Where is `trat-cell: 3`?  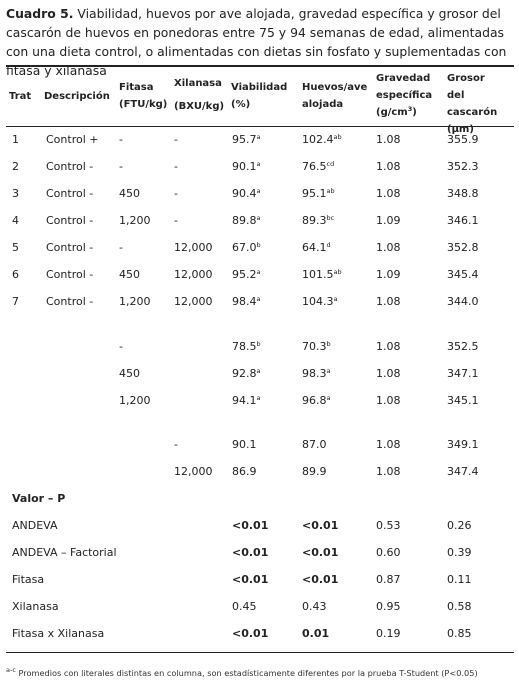 trat-cell: 3 is located at coordinates (15, 193).